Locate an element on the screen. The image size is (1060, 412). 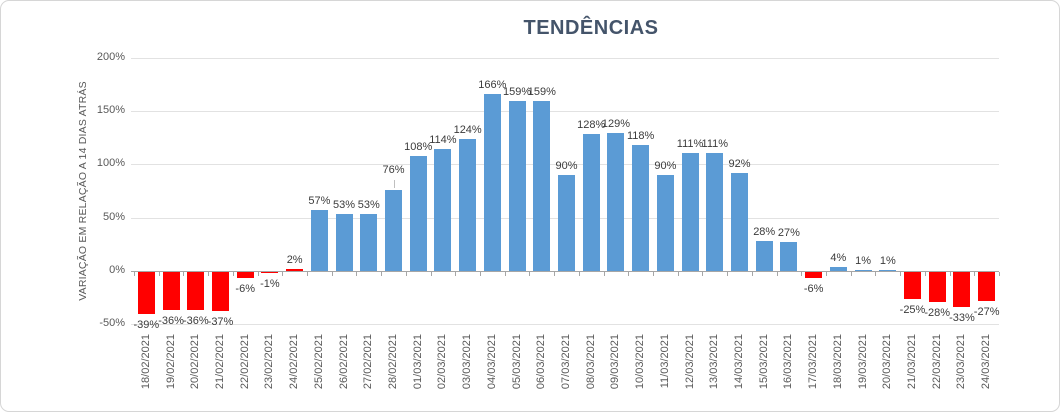
y-axis-tick-label: 50% is located at coordinates (113, 216).